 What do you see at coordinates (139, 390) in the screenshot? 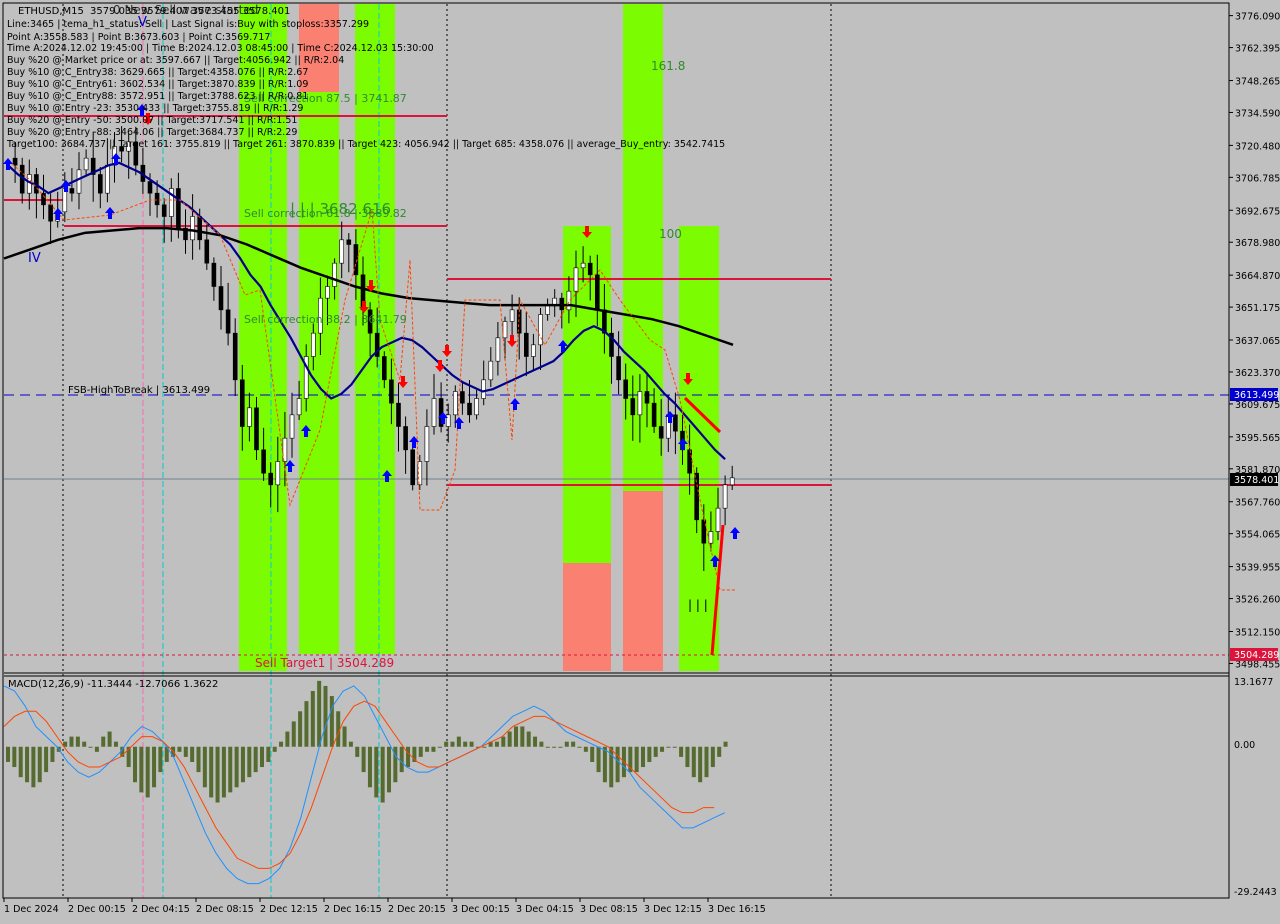
I see `fsb-label: FSB-HighToBreak | 3613.499` at bounding box center [139, 390].